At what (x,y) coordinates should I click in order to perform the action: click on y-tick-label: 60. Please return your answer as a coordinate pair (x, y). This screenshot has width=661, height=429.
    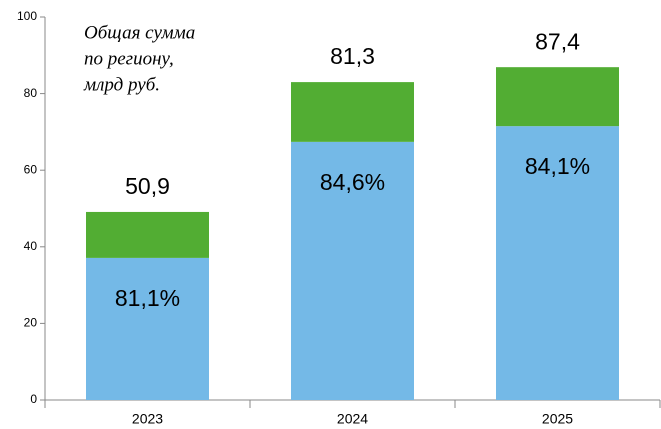
    Looking at the image, I should click on (31, 169).